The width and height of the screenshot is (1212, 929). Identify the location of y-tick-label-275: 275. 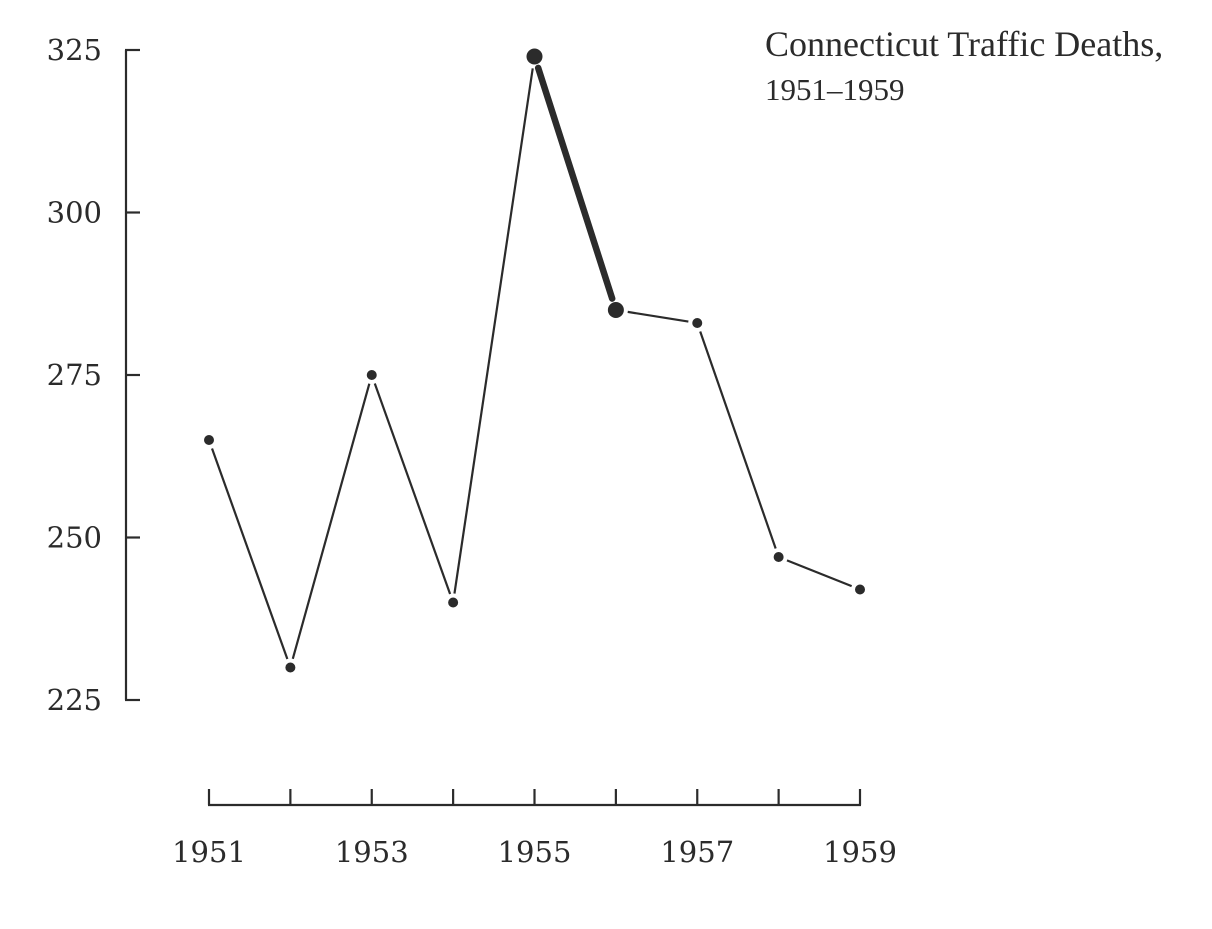
(74, 375).